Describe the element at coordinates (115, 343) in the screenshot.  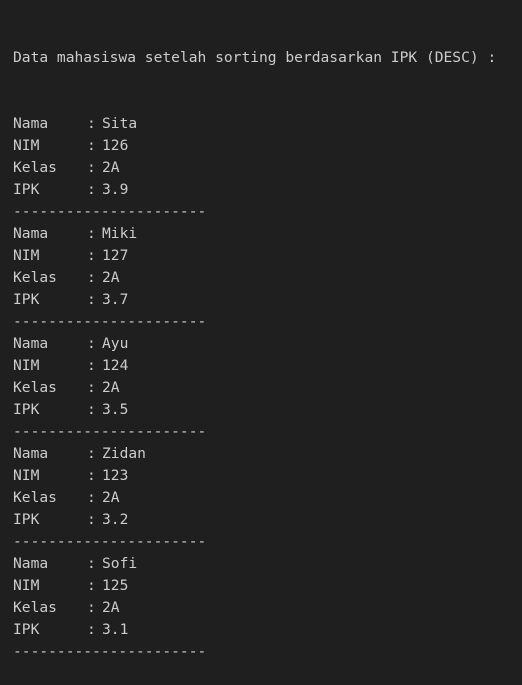
I see `field-value: Ayu` at that location.